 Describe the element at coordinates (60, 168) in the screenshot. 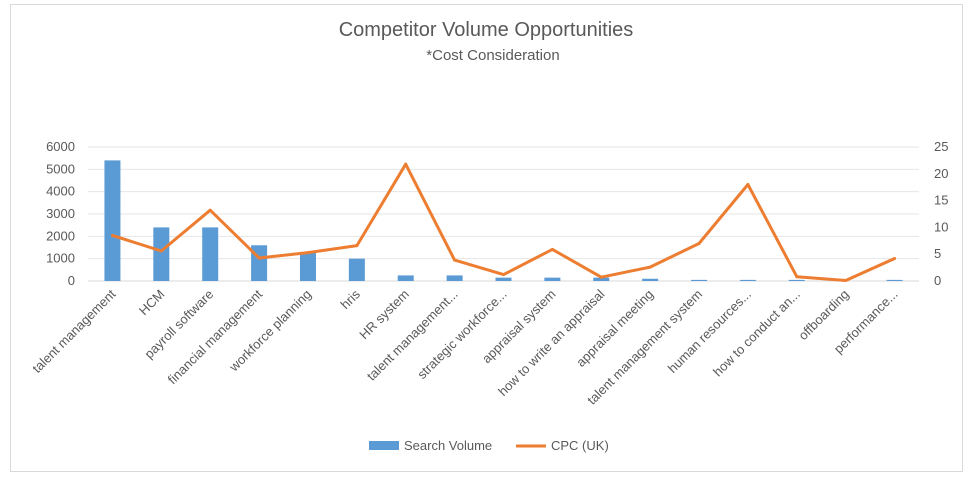

I see `y-left-tick-label: 5000` at that location.